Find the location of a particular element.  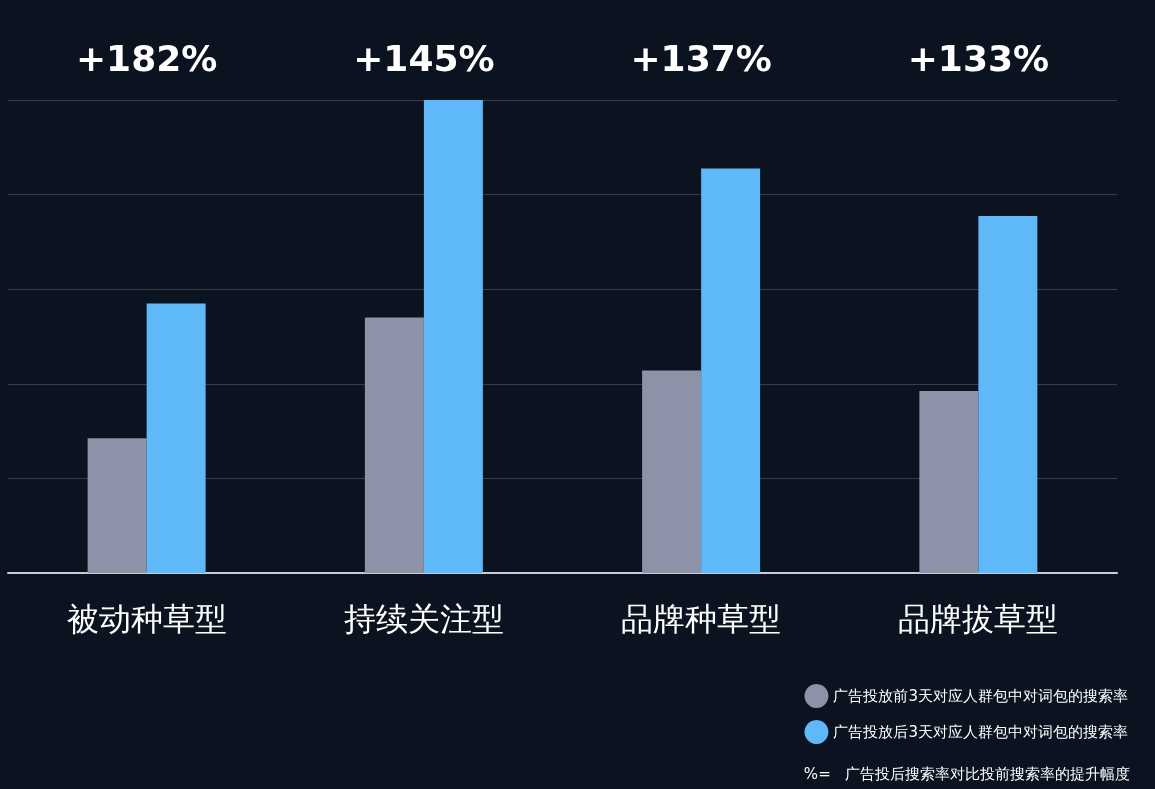

x-tick-label: 品牌拔草型 is located at coordinates (978, 619).